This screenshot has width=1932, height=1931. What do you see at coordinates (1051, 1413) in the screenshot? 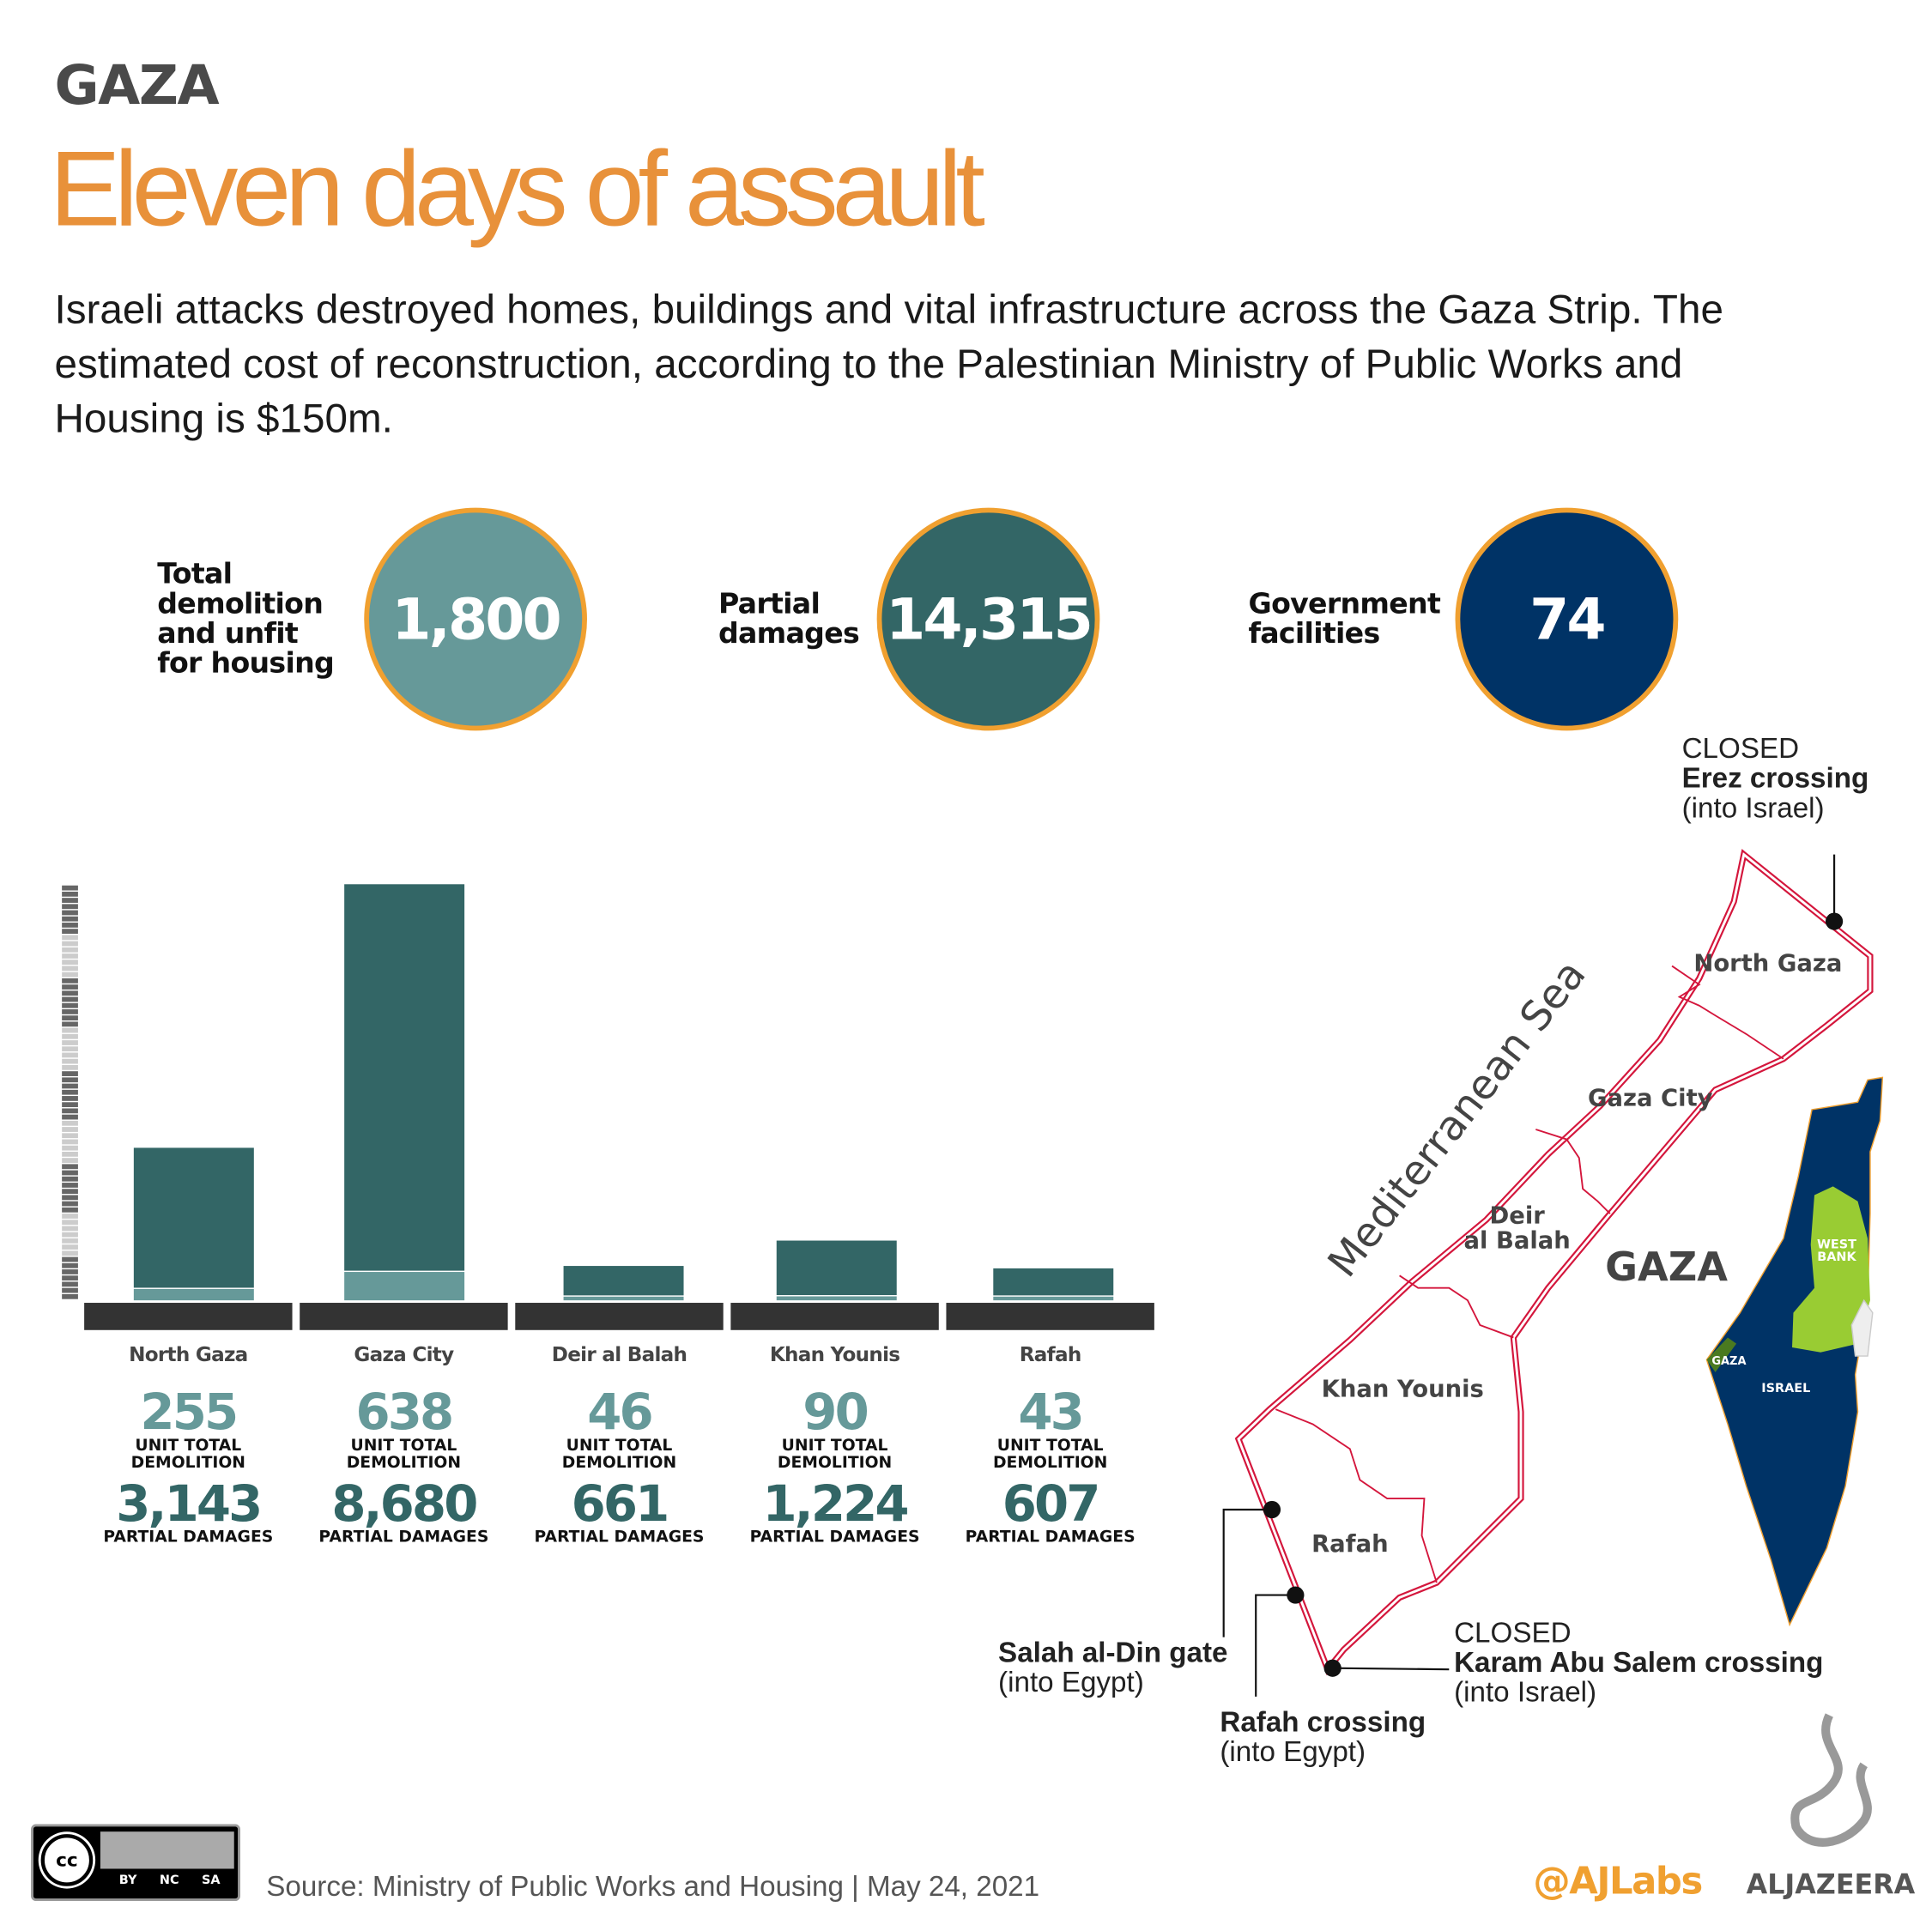
I see `demolition-value-label: 43` at bounding box center [1051, 1413].